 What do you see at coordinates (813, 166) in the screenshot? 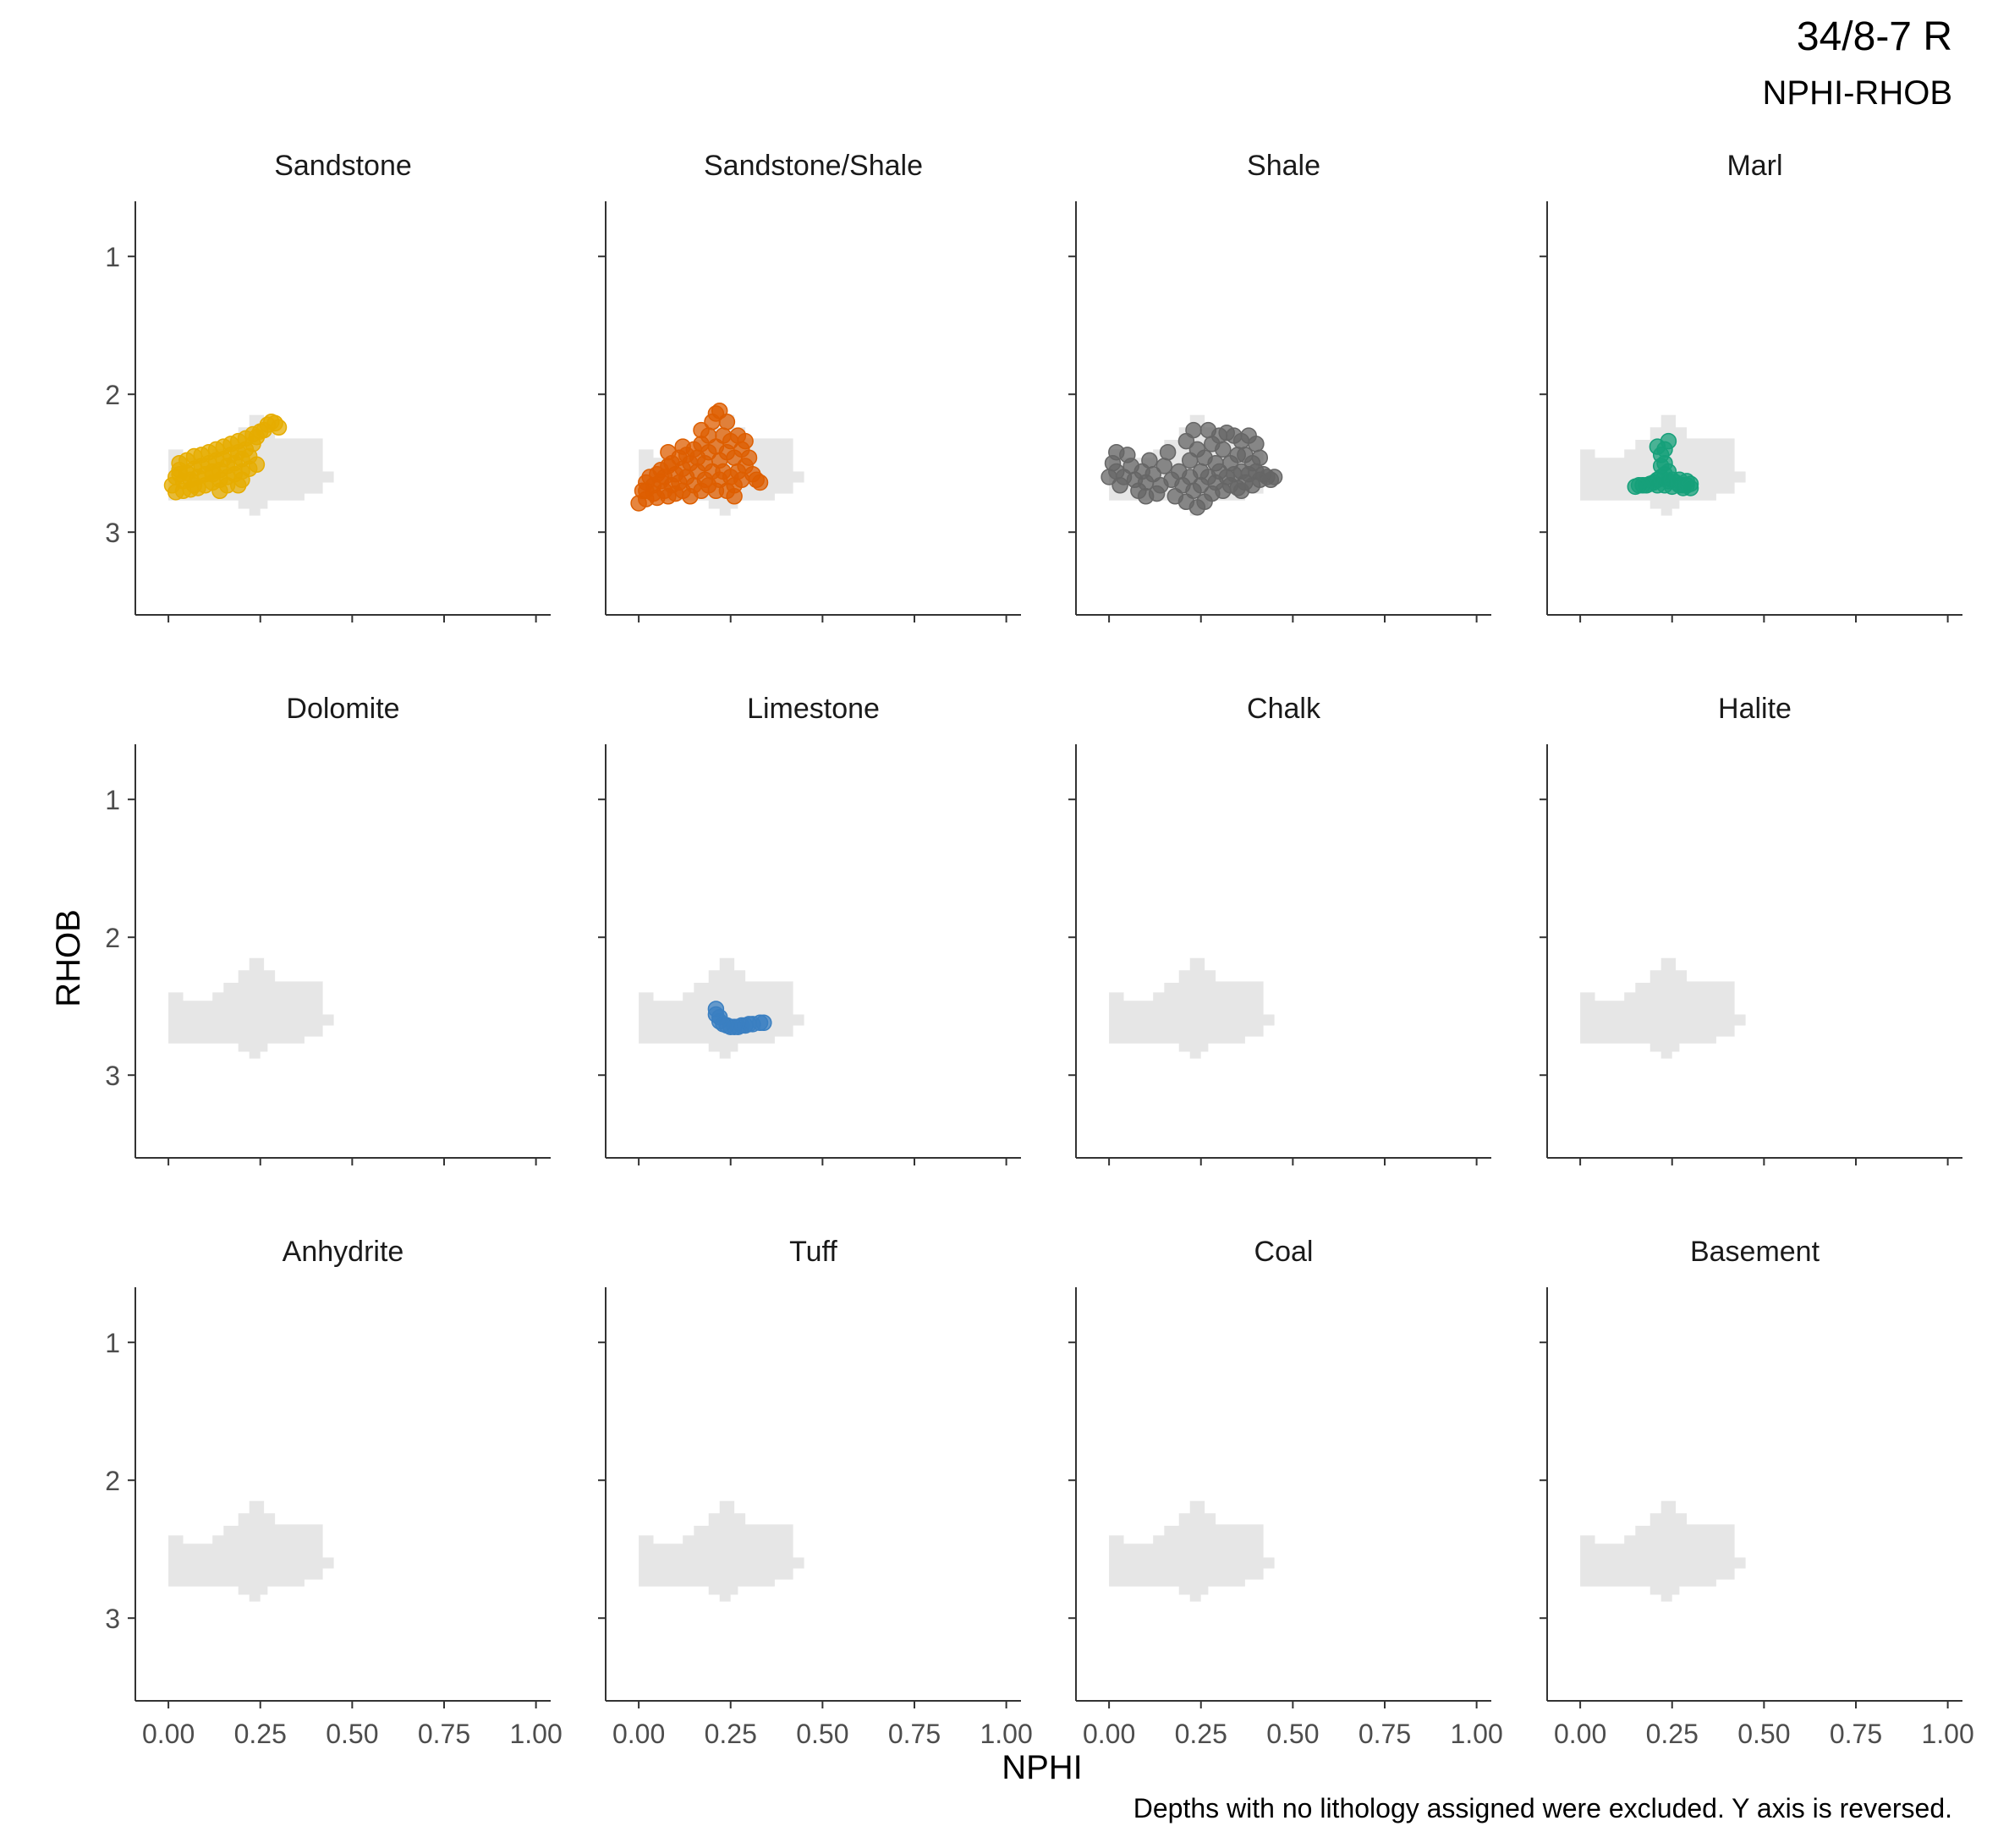
I see `facet-label: Sandstone/Shale` at bounding box center [813, 166].